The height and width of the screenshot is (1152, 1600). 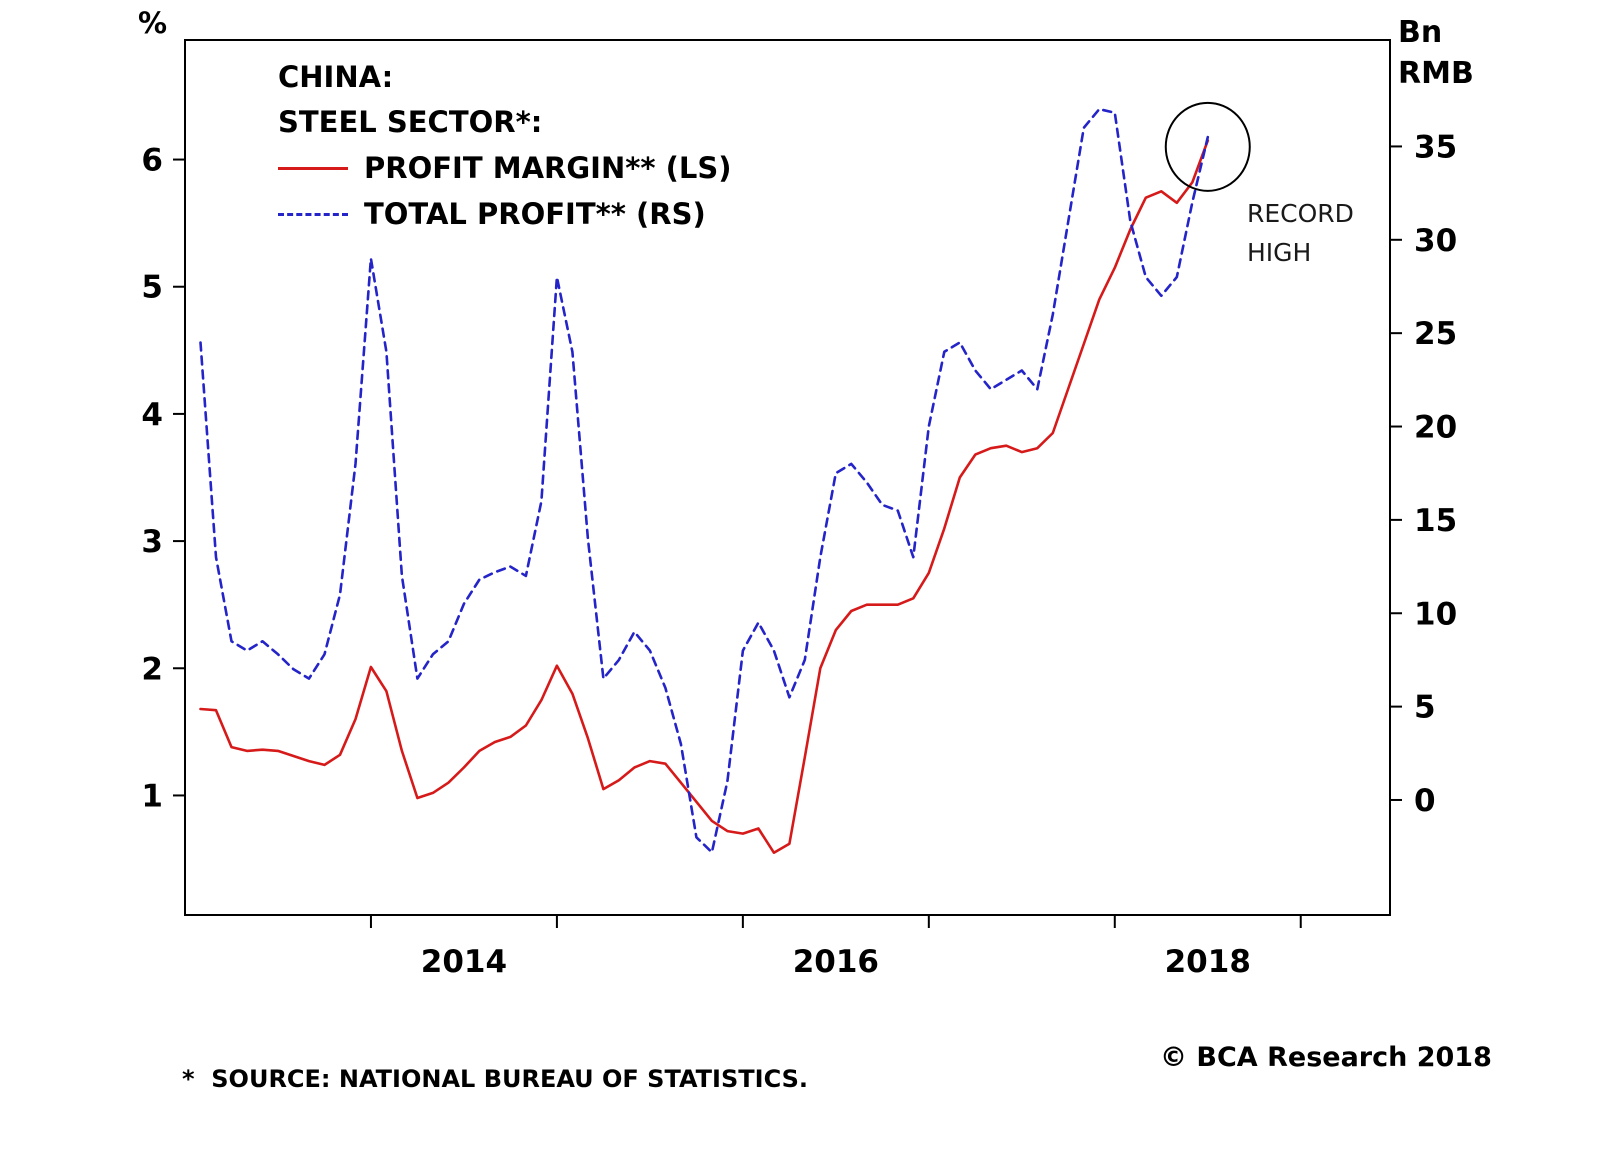 I want to click on x-axis-year-label: 2018, so click(x=1208, y=962).